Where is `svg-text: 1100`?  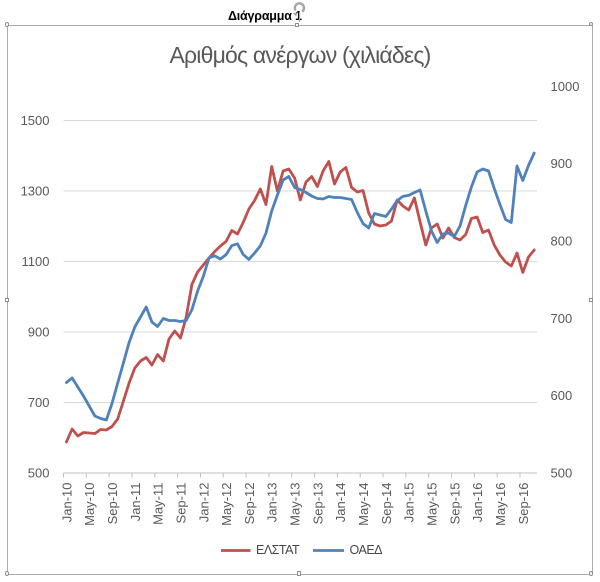 svg-text: 1100 is located at coordinates (36, 261).